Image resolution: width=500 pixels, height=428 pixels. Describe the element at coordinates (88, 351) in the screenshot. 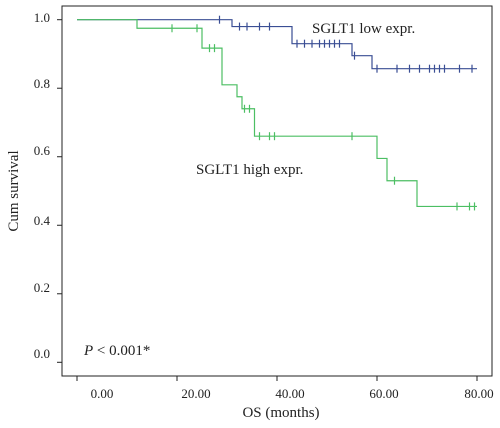

I see `p-value-symbol: P` at that location.